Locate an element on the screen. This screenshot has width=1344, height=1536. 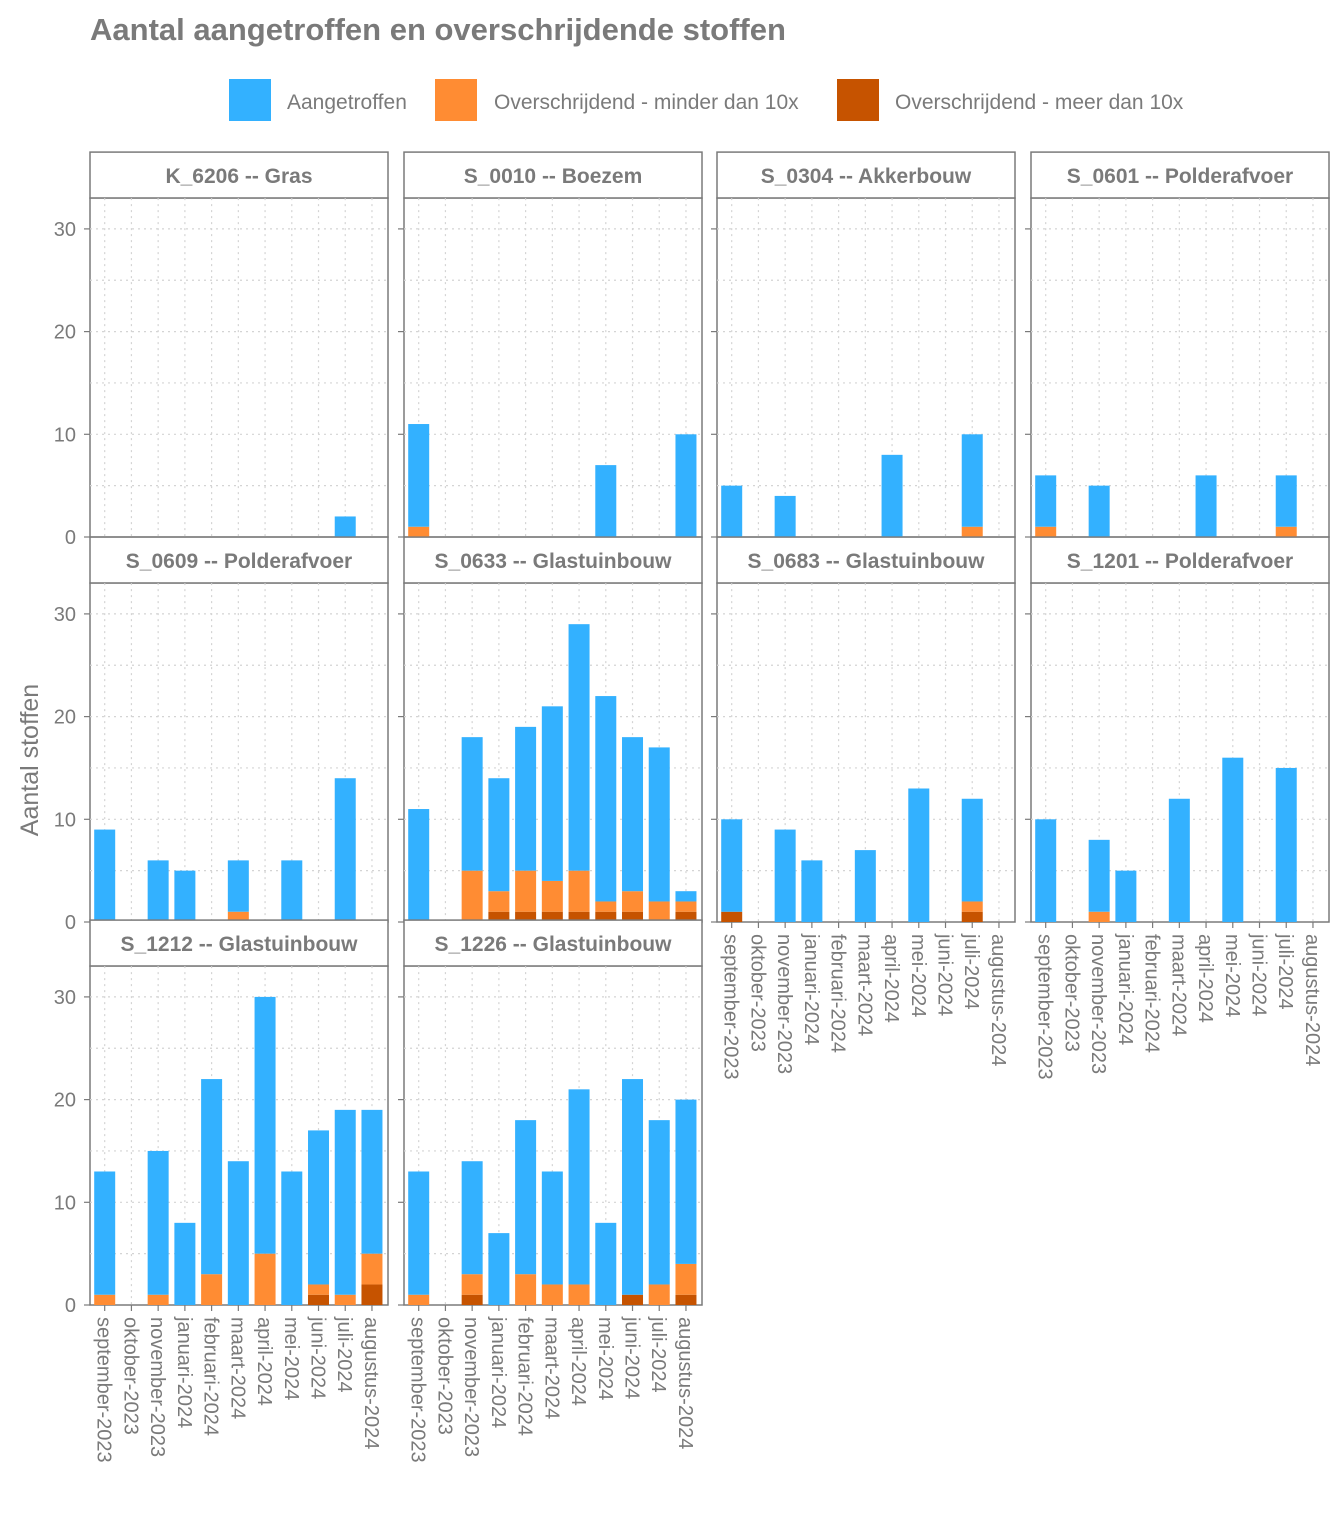
legend-swatch-minder is located at coordinates (456, 100).